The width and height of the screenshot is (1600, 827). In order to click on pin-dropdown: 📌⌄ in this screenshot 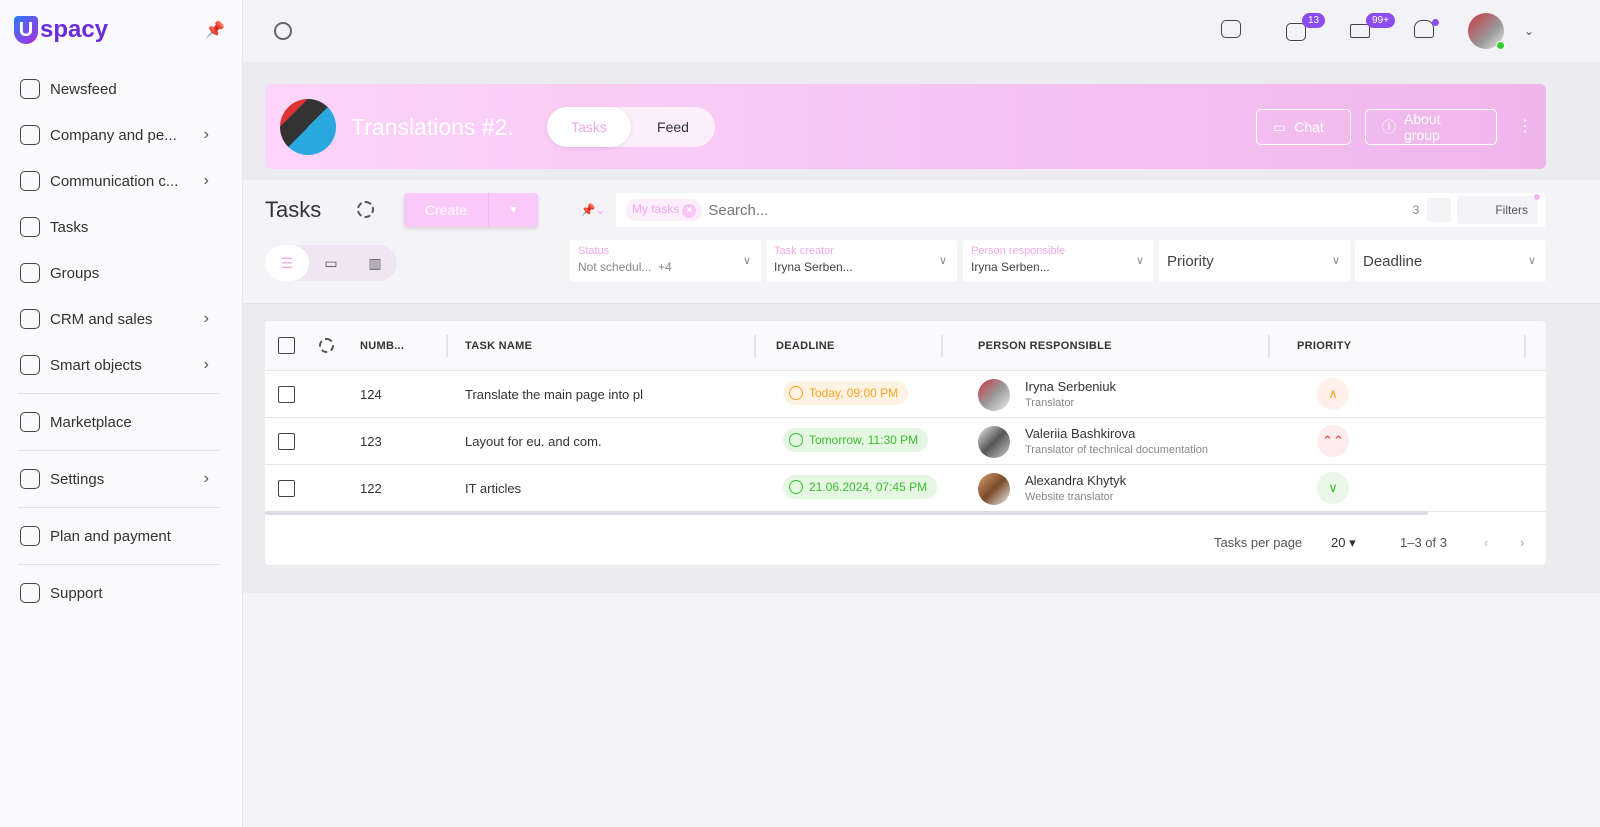, I will do `click(593, 210)`.